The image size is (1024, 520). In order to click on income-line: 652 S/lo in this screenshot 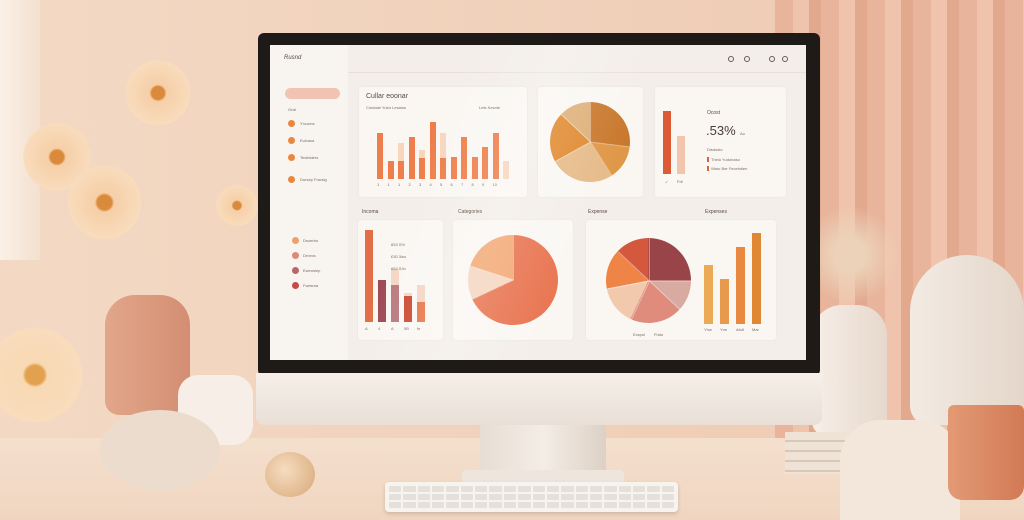, I will do `click(398, 268)`.